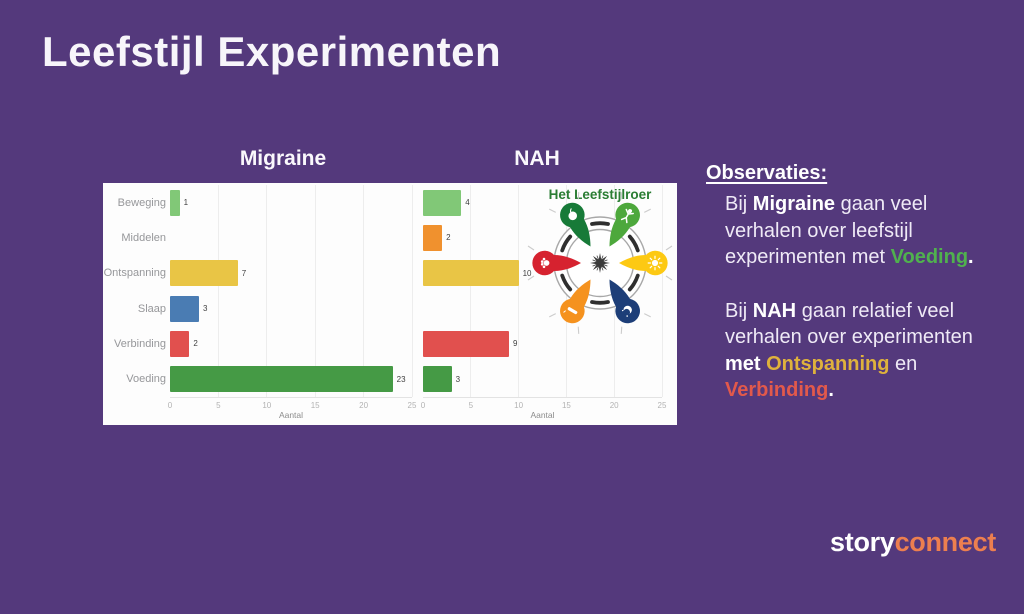 This screenshot has height=614, width=1024. Describe the element at coordinates (186, 203) in the screenshot. I see `bar-value: 1` at that location.